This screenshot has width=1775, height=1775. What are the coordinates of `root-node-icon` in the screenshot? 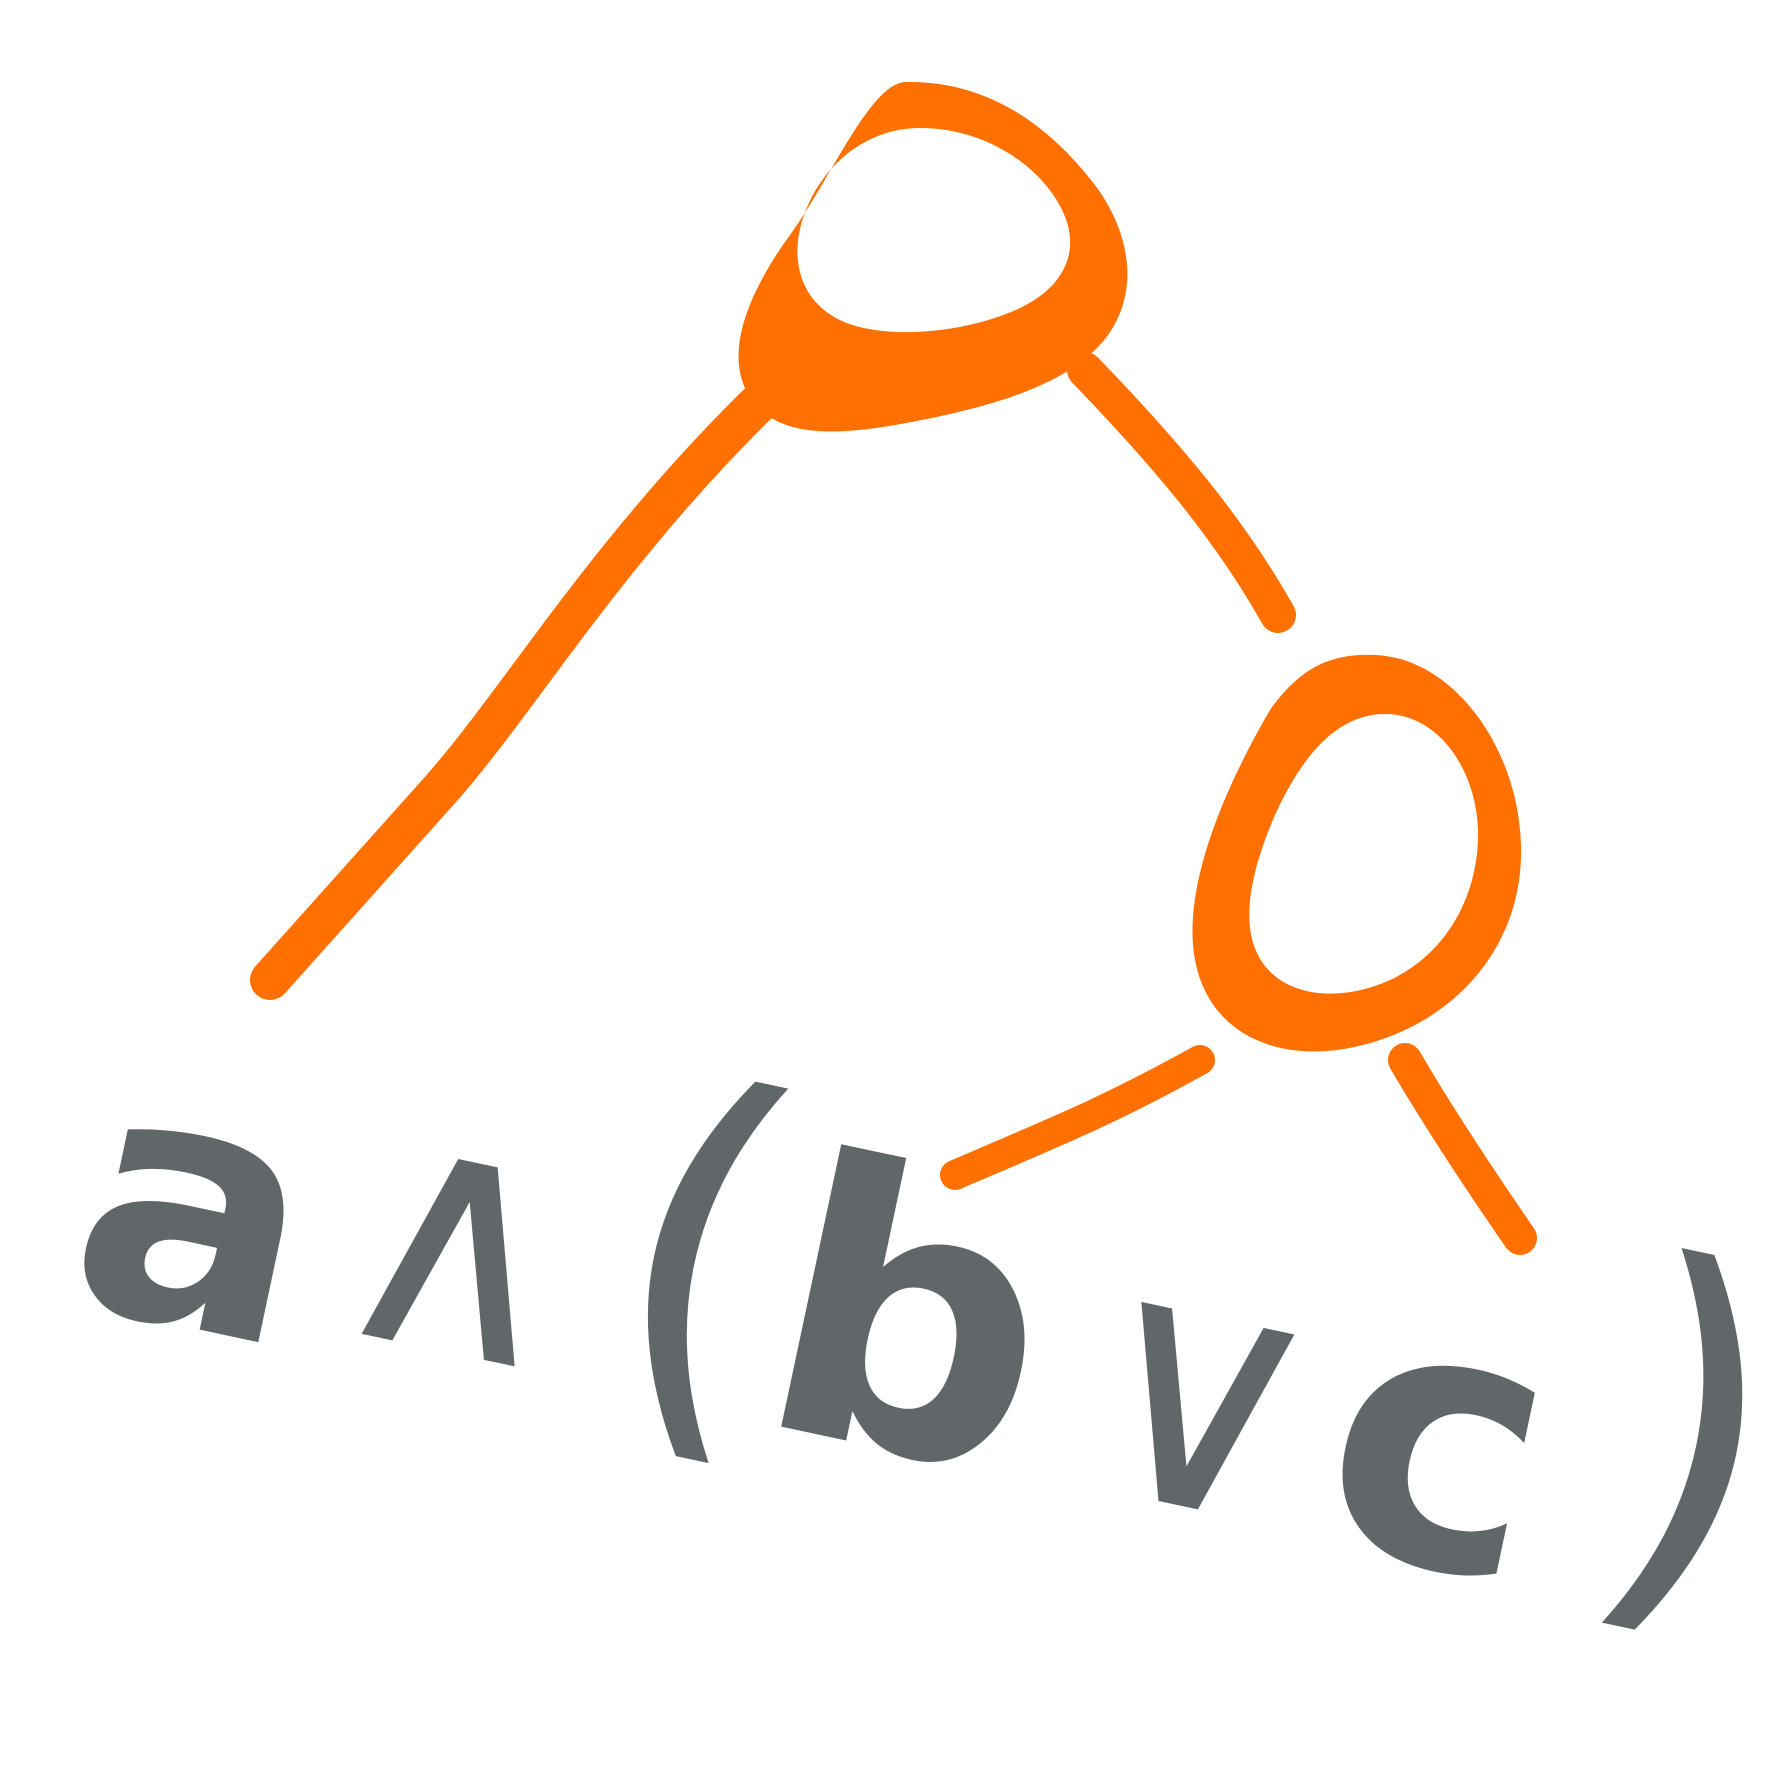 It's located at (933, 256).